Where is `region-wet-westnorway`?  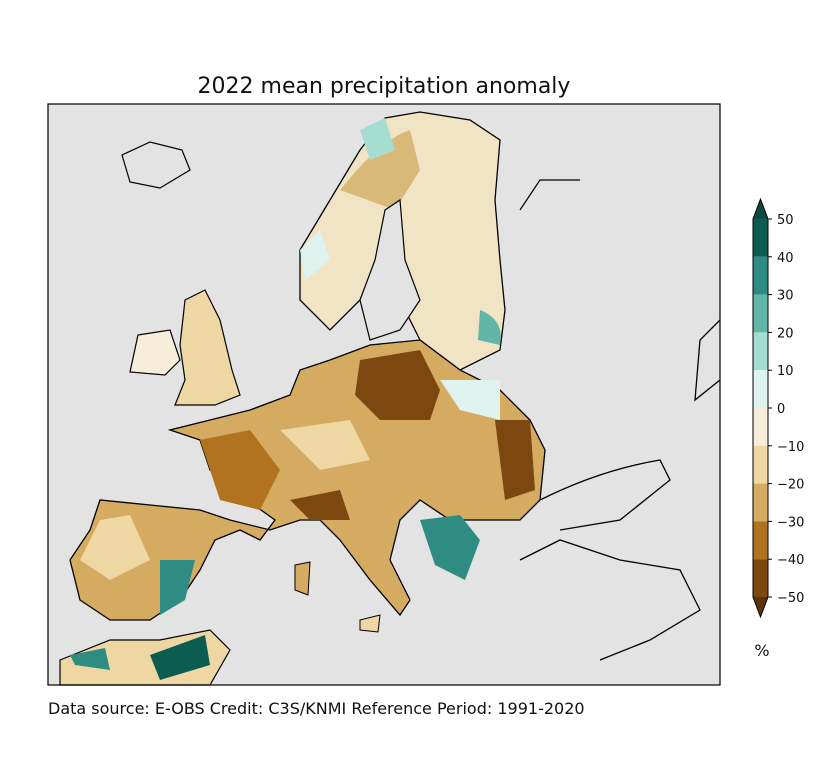
region-wet-westnorway is located at coordinates (315, 255).